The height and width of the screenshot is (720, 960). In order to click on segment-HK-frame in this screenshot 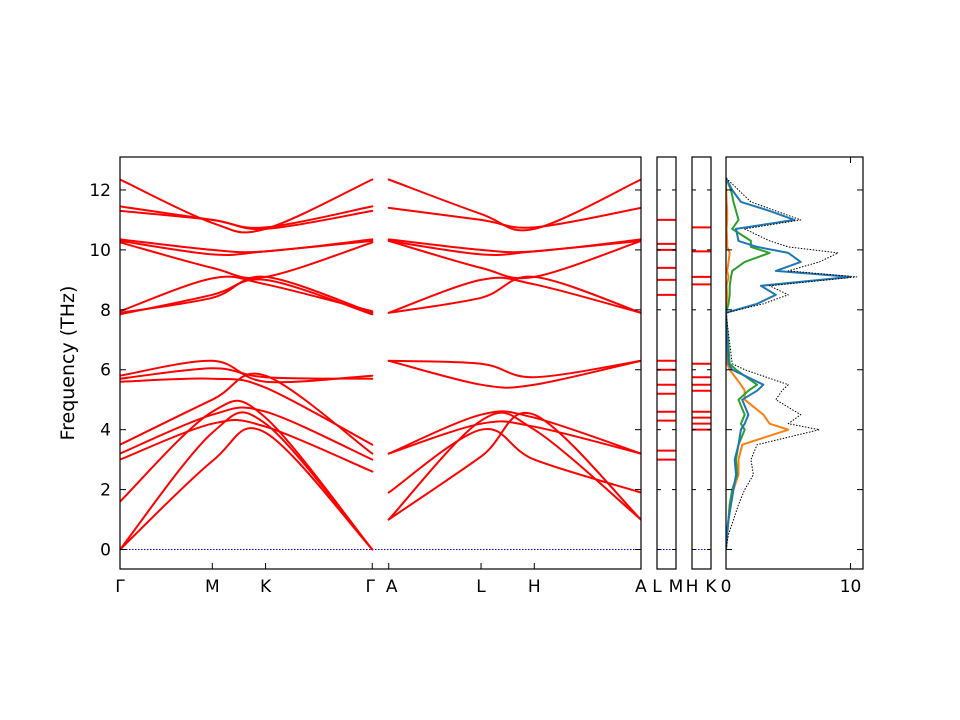, I will do `click(701, 363)`.